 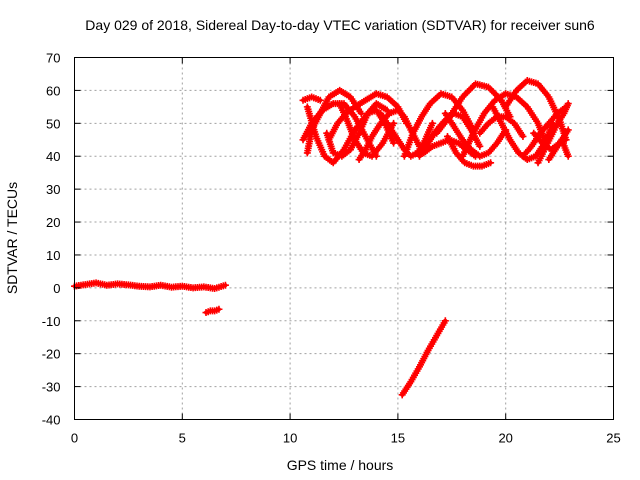 I want to click on y-tick-label: 50, so click(x=53, y=123).